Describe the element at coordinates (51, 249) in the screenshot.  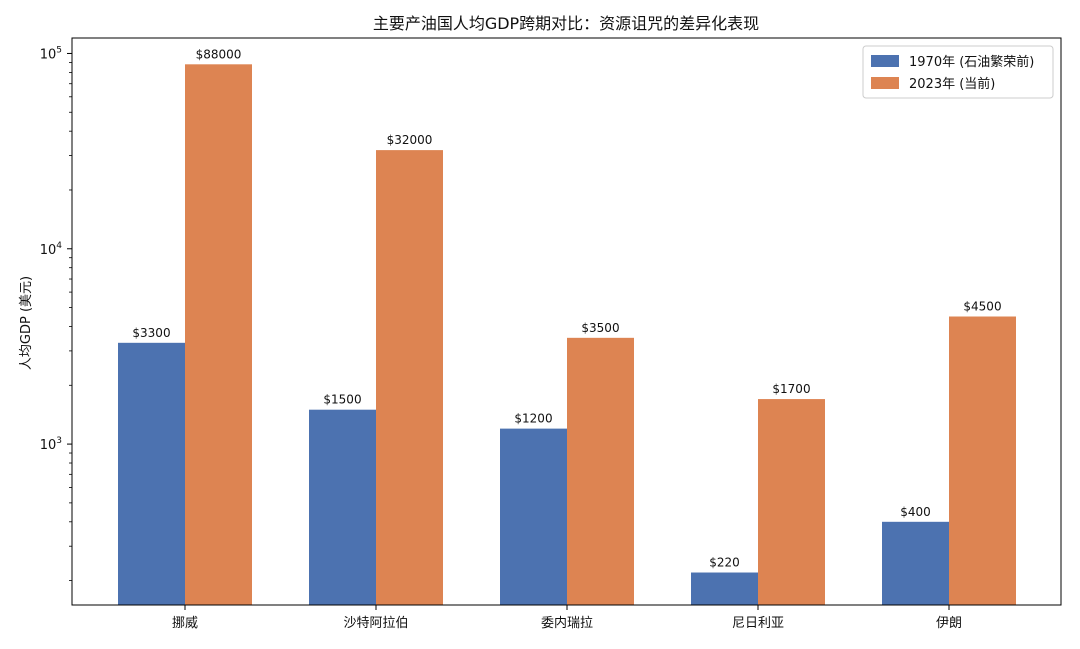
I see `y-tick-label: 104` at that location.